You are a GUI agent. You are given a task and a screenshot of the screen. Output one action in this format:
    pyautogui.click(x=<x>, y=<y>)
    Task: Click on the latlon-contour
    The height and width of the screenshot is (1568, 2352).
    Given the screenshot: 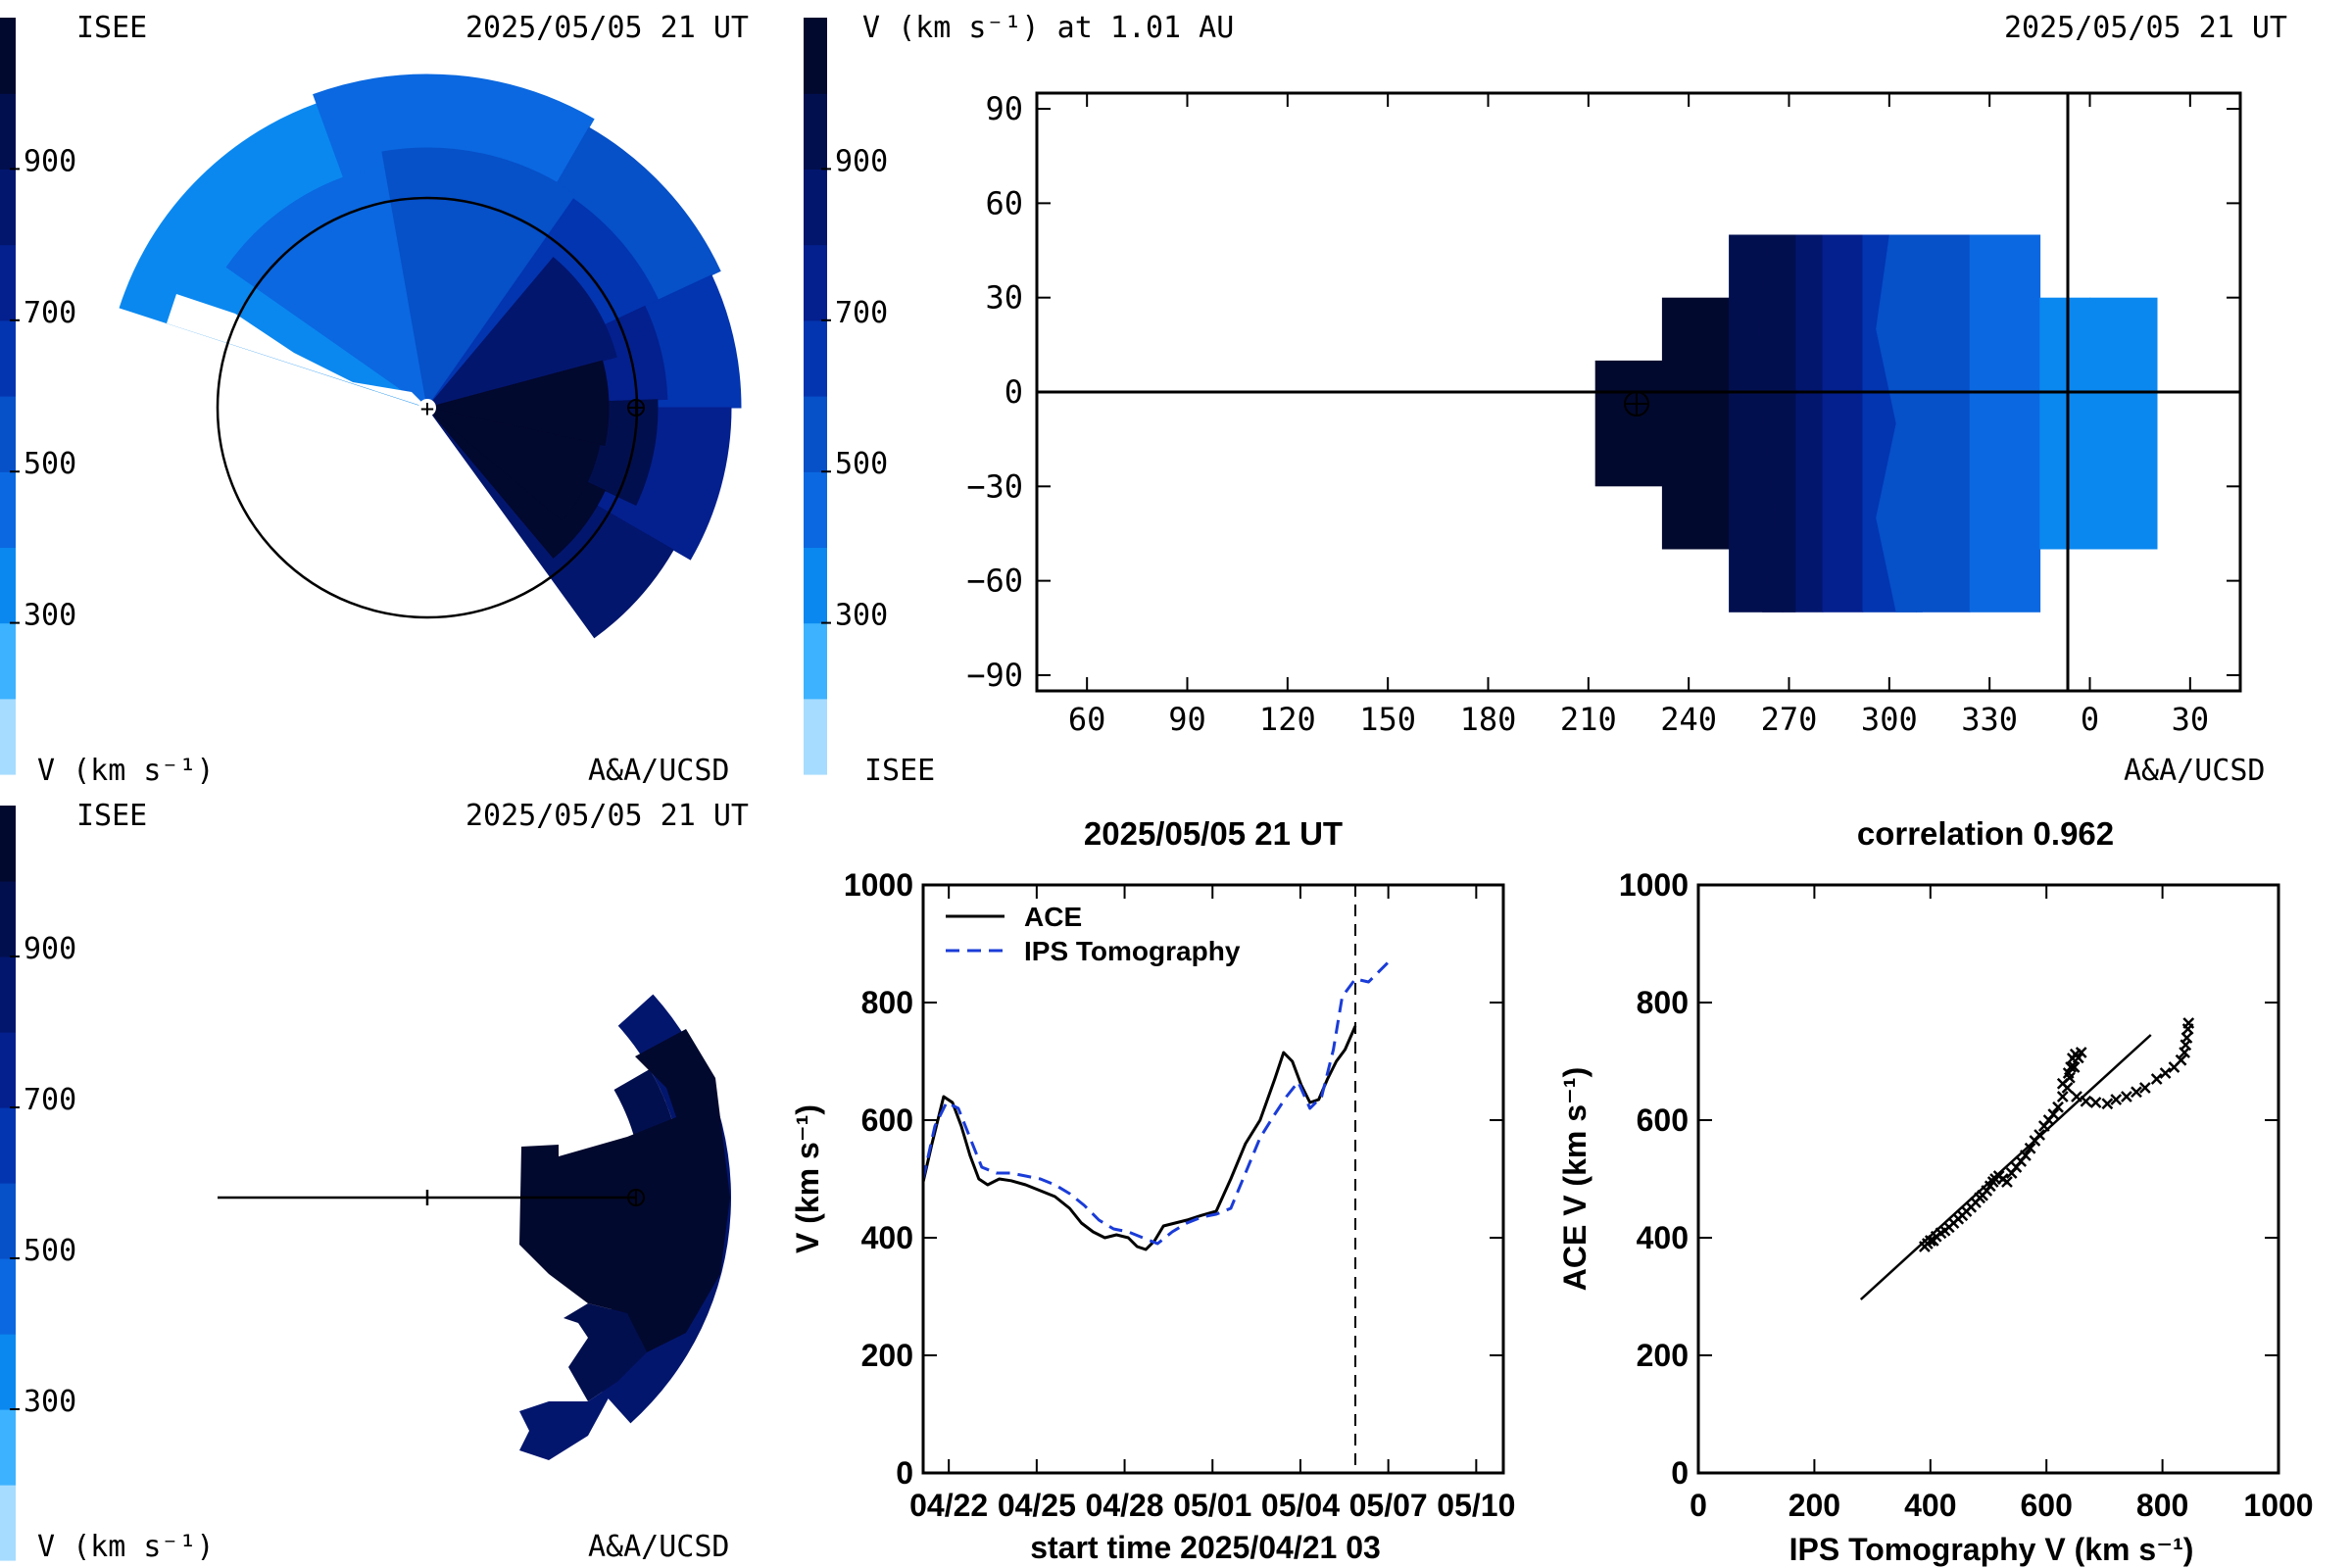 What is the action you would take?
    pyautogui.click(x=1899, y=423)
    